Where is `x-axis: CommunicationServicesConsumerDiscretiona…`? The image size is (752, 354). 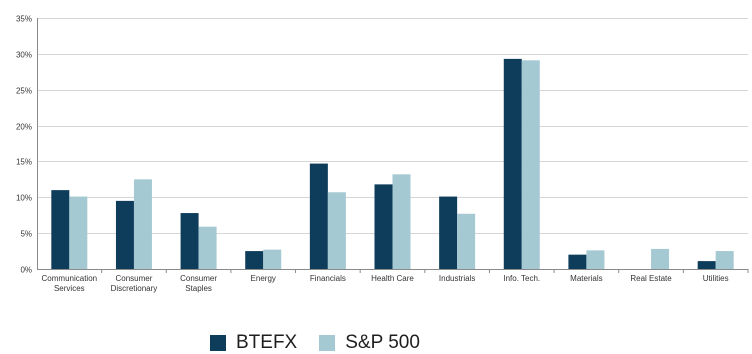 x-axis: CommunicationServicesConsumerDiscretiona… is located at coordinates (395, 281).